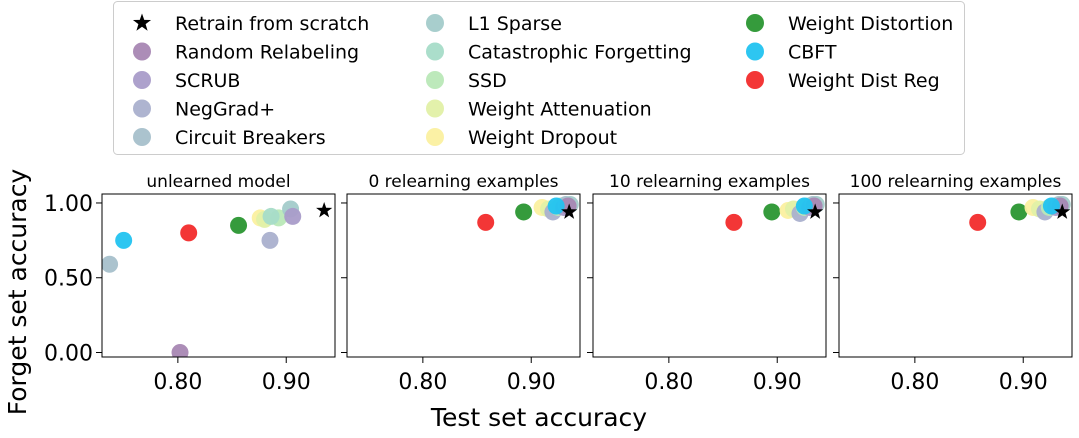  What do you see at coordinates (110, 264) in the screenshot?
I see `point-circuit-breakers` at bounding box center [110, 264].